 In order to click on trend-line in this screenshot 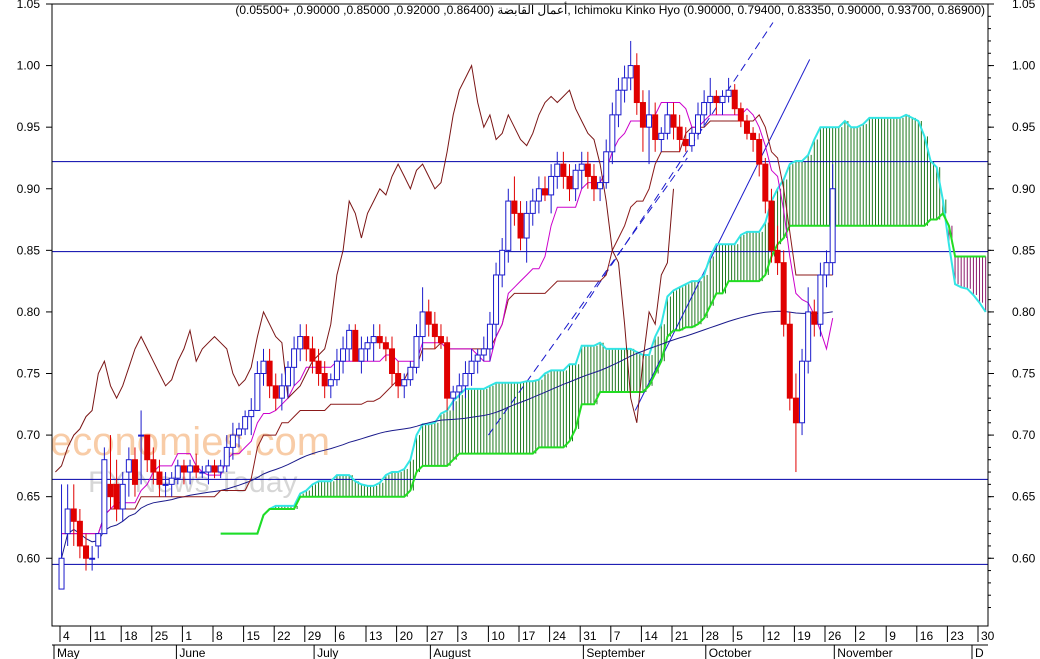, I will do `click(670, 176)`.